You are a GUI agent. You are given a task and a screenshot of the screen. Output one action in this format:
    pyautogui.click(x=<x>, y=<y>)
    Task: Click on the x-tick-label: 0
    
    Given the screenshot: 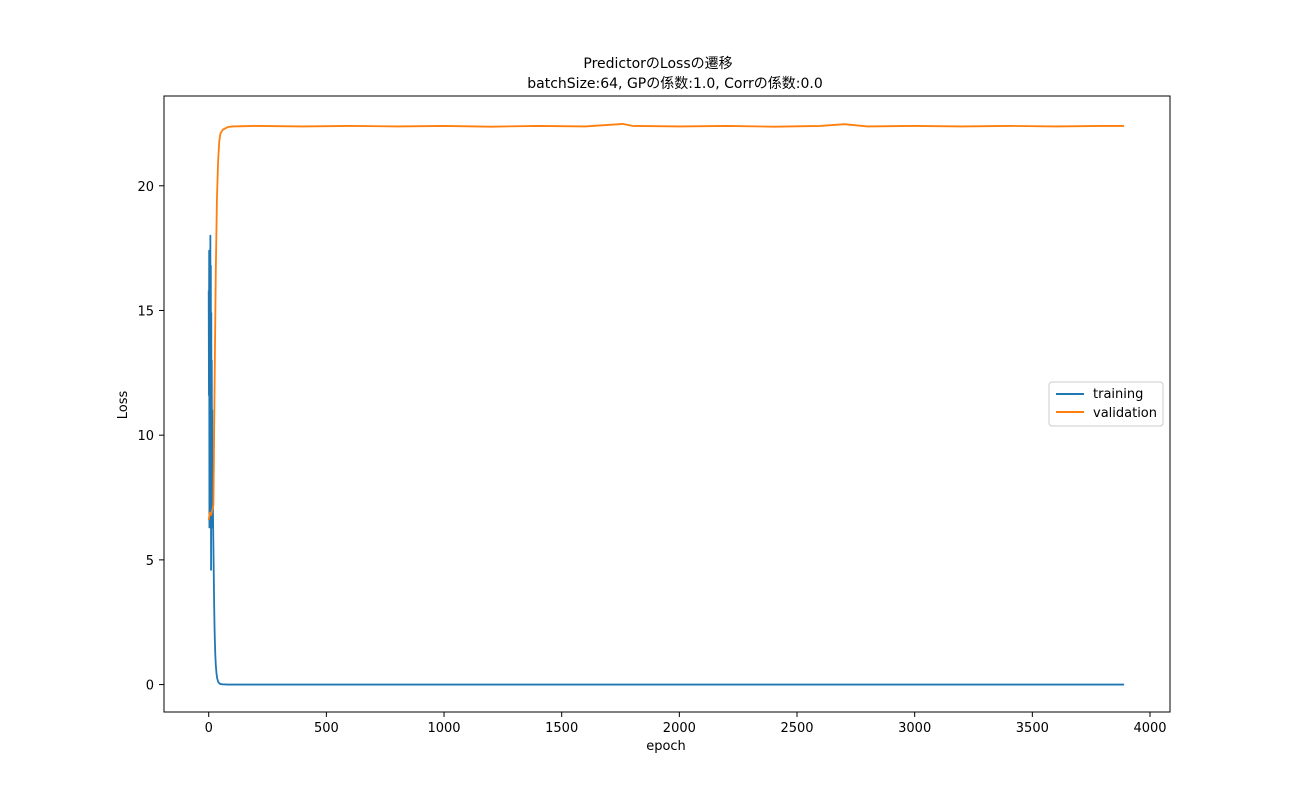 What is the action you would take?
    pyautogui.click(x=209, y=728)
    